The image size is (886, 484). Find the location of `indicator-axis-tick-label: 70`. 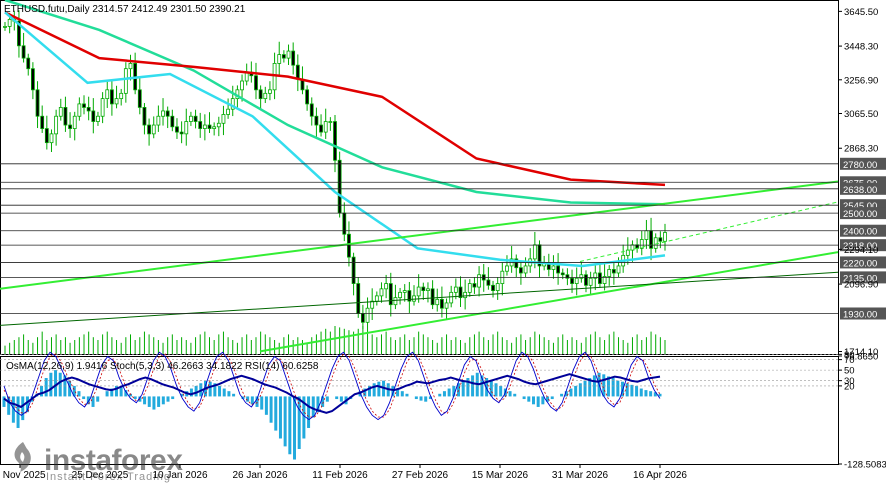

indicator-axis-tick-label: 70 is located at coordinates (849, 360).